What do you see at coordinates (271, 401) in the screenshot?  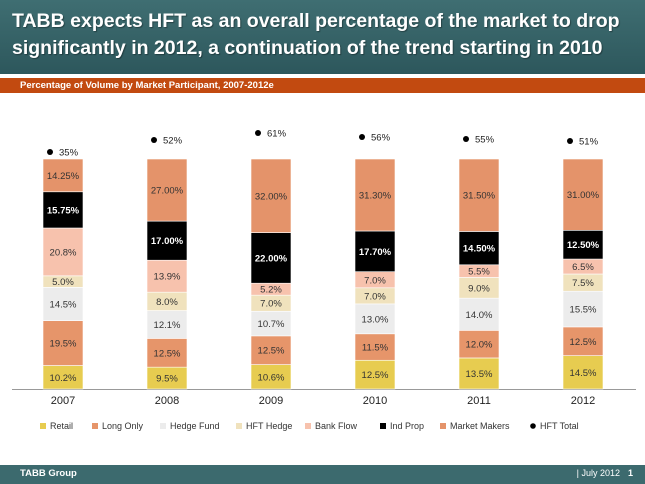 I see `x-tick-label: 2009` at bounding box center [271, 401].